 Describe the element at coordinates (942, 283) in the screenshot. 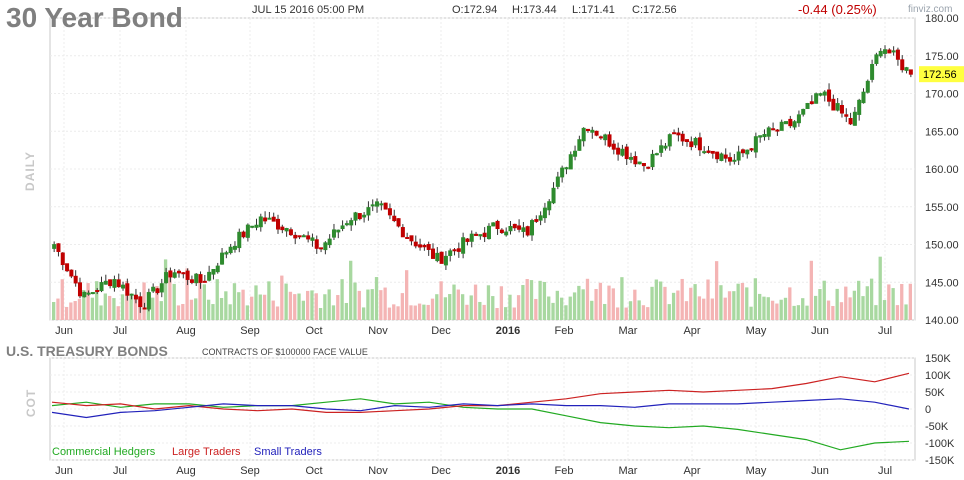

I see `price-tick-label: 145.00` at that location.